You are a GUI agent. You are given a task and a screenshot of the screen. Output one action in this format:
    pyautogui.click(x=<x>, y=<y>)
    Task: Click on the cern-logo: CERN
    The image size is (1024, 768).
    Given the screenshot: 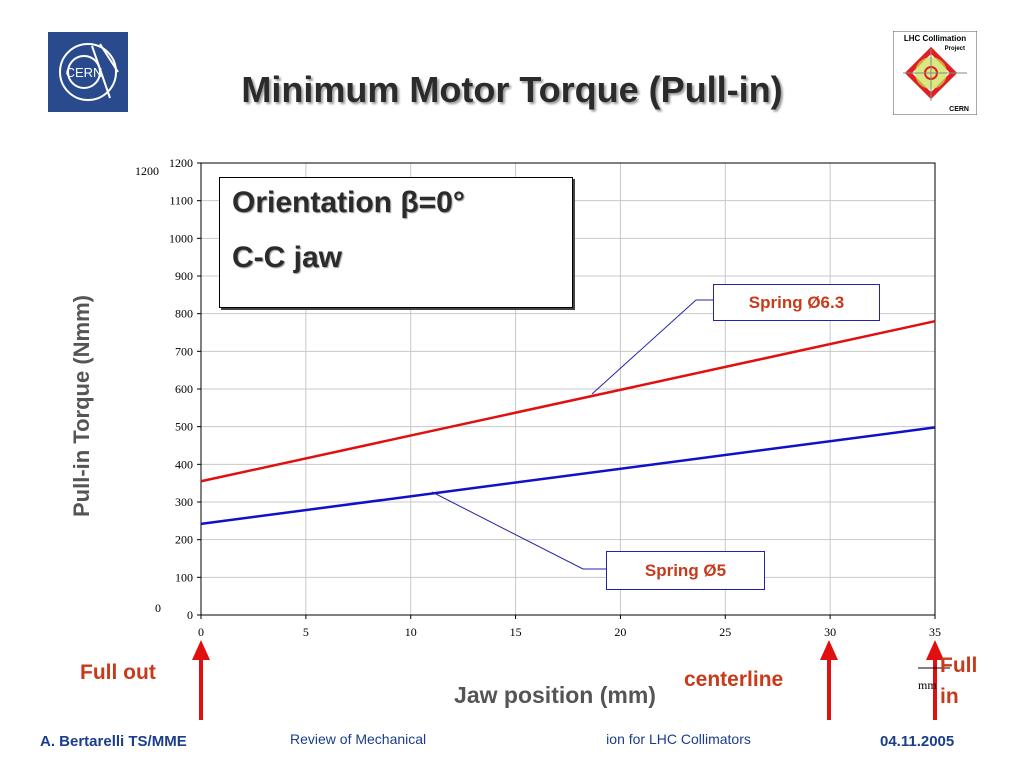 What is the action you would take?
    pyautogui.click(x=88, y=72)
    